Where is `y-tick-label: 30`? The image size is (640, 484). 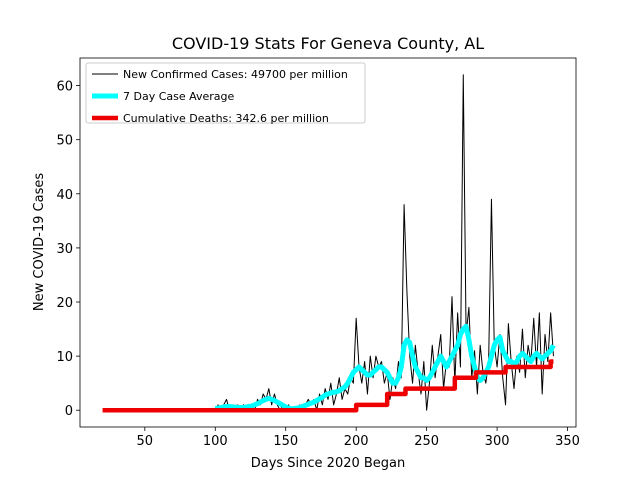 y-tick-label: 30 is located at coordinates (64, 249).